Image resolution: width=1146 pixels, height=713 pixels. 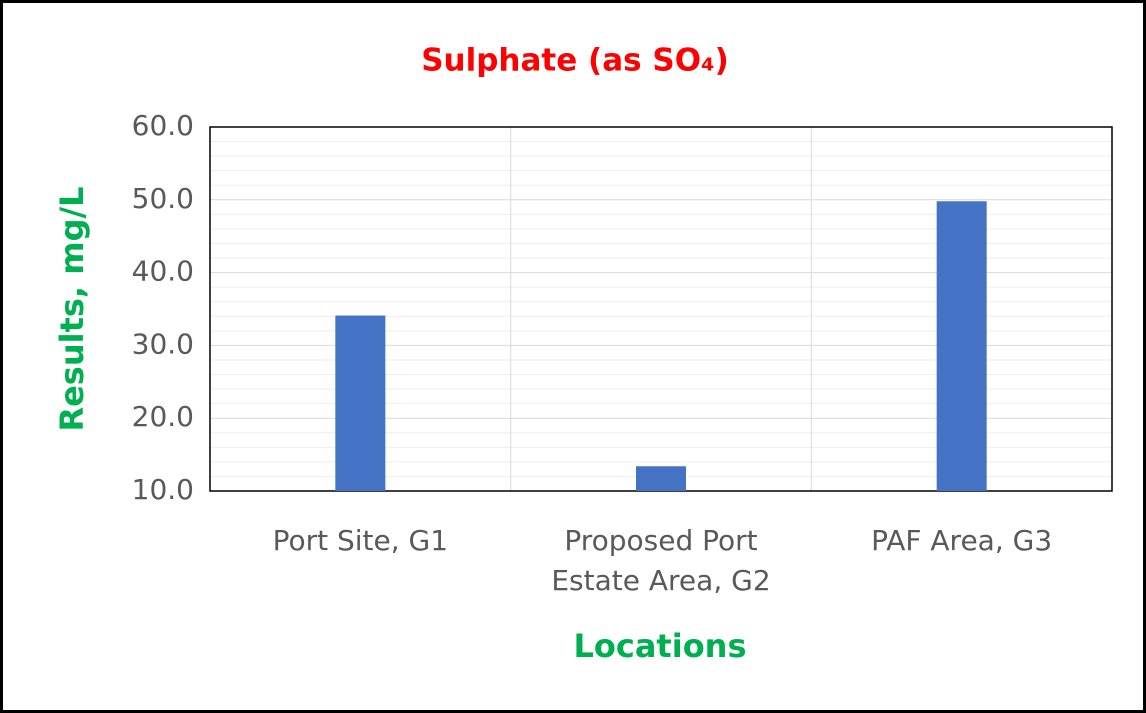 I want to click on y-tick-label: 30.0, so click(x=163, y=343).